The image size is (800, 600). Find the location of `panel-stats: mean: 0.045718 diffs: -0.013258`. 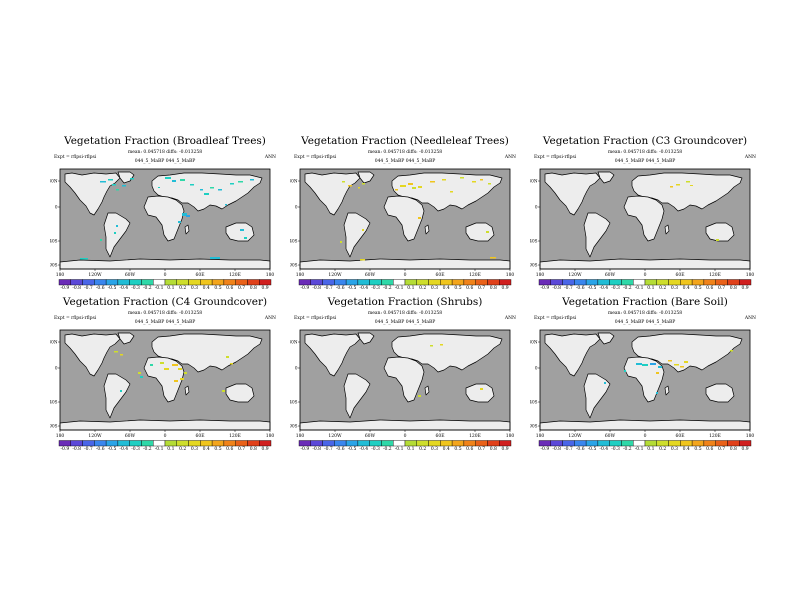

panel-stats: mean: 0.045718 diffs: -0.013258 is located at coordinates (165, 152).